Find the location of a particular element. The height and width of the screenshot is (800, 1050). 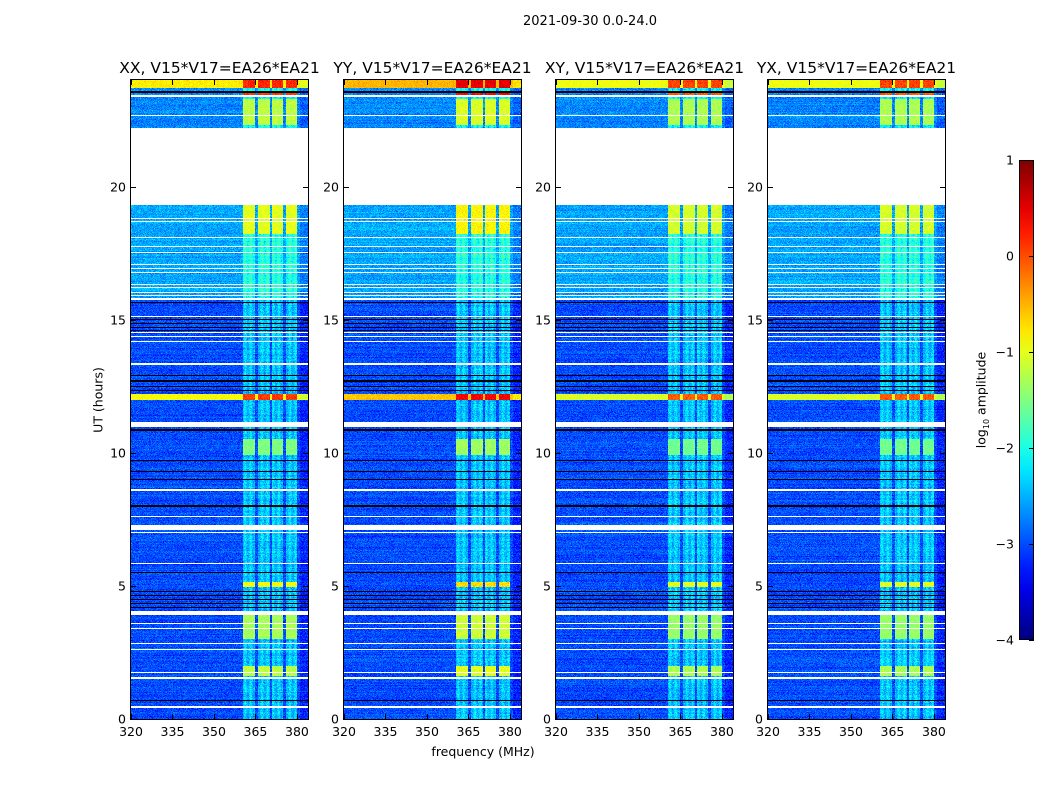

panel-title: YY, V15*V17=EA26*EA21 is located at coordinates (432, 68).